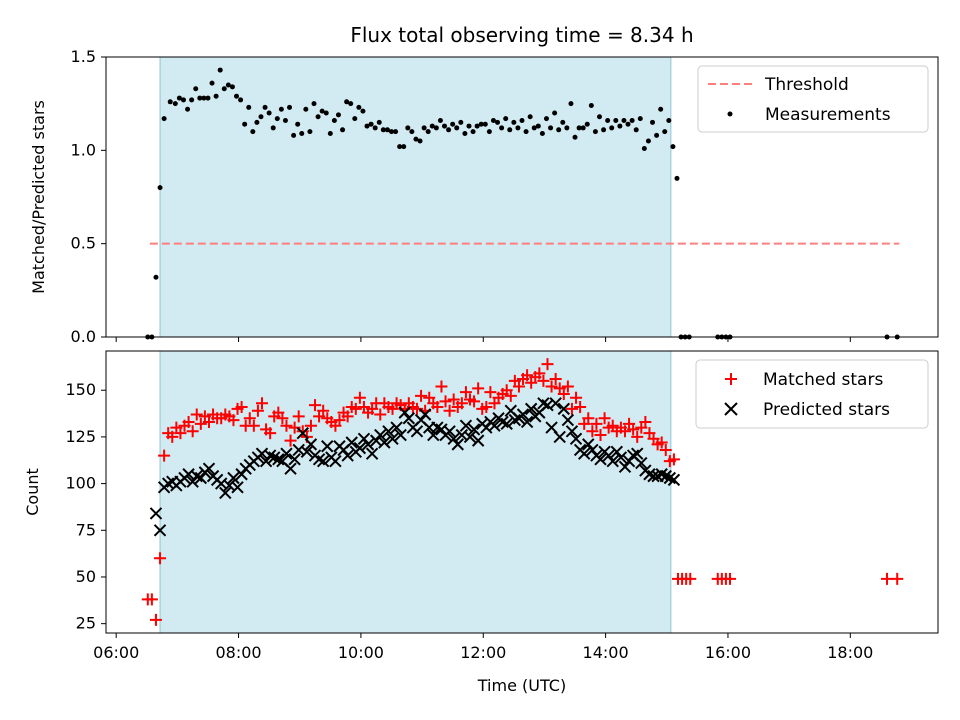  What do you see at coordinates (38, 197) in the screenshot?
I see `top-y-axis-label: Matched/Predicted stars` at bounding box center [38, 197].